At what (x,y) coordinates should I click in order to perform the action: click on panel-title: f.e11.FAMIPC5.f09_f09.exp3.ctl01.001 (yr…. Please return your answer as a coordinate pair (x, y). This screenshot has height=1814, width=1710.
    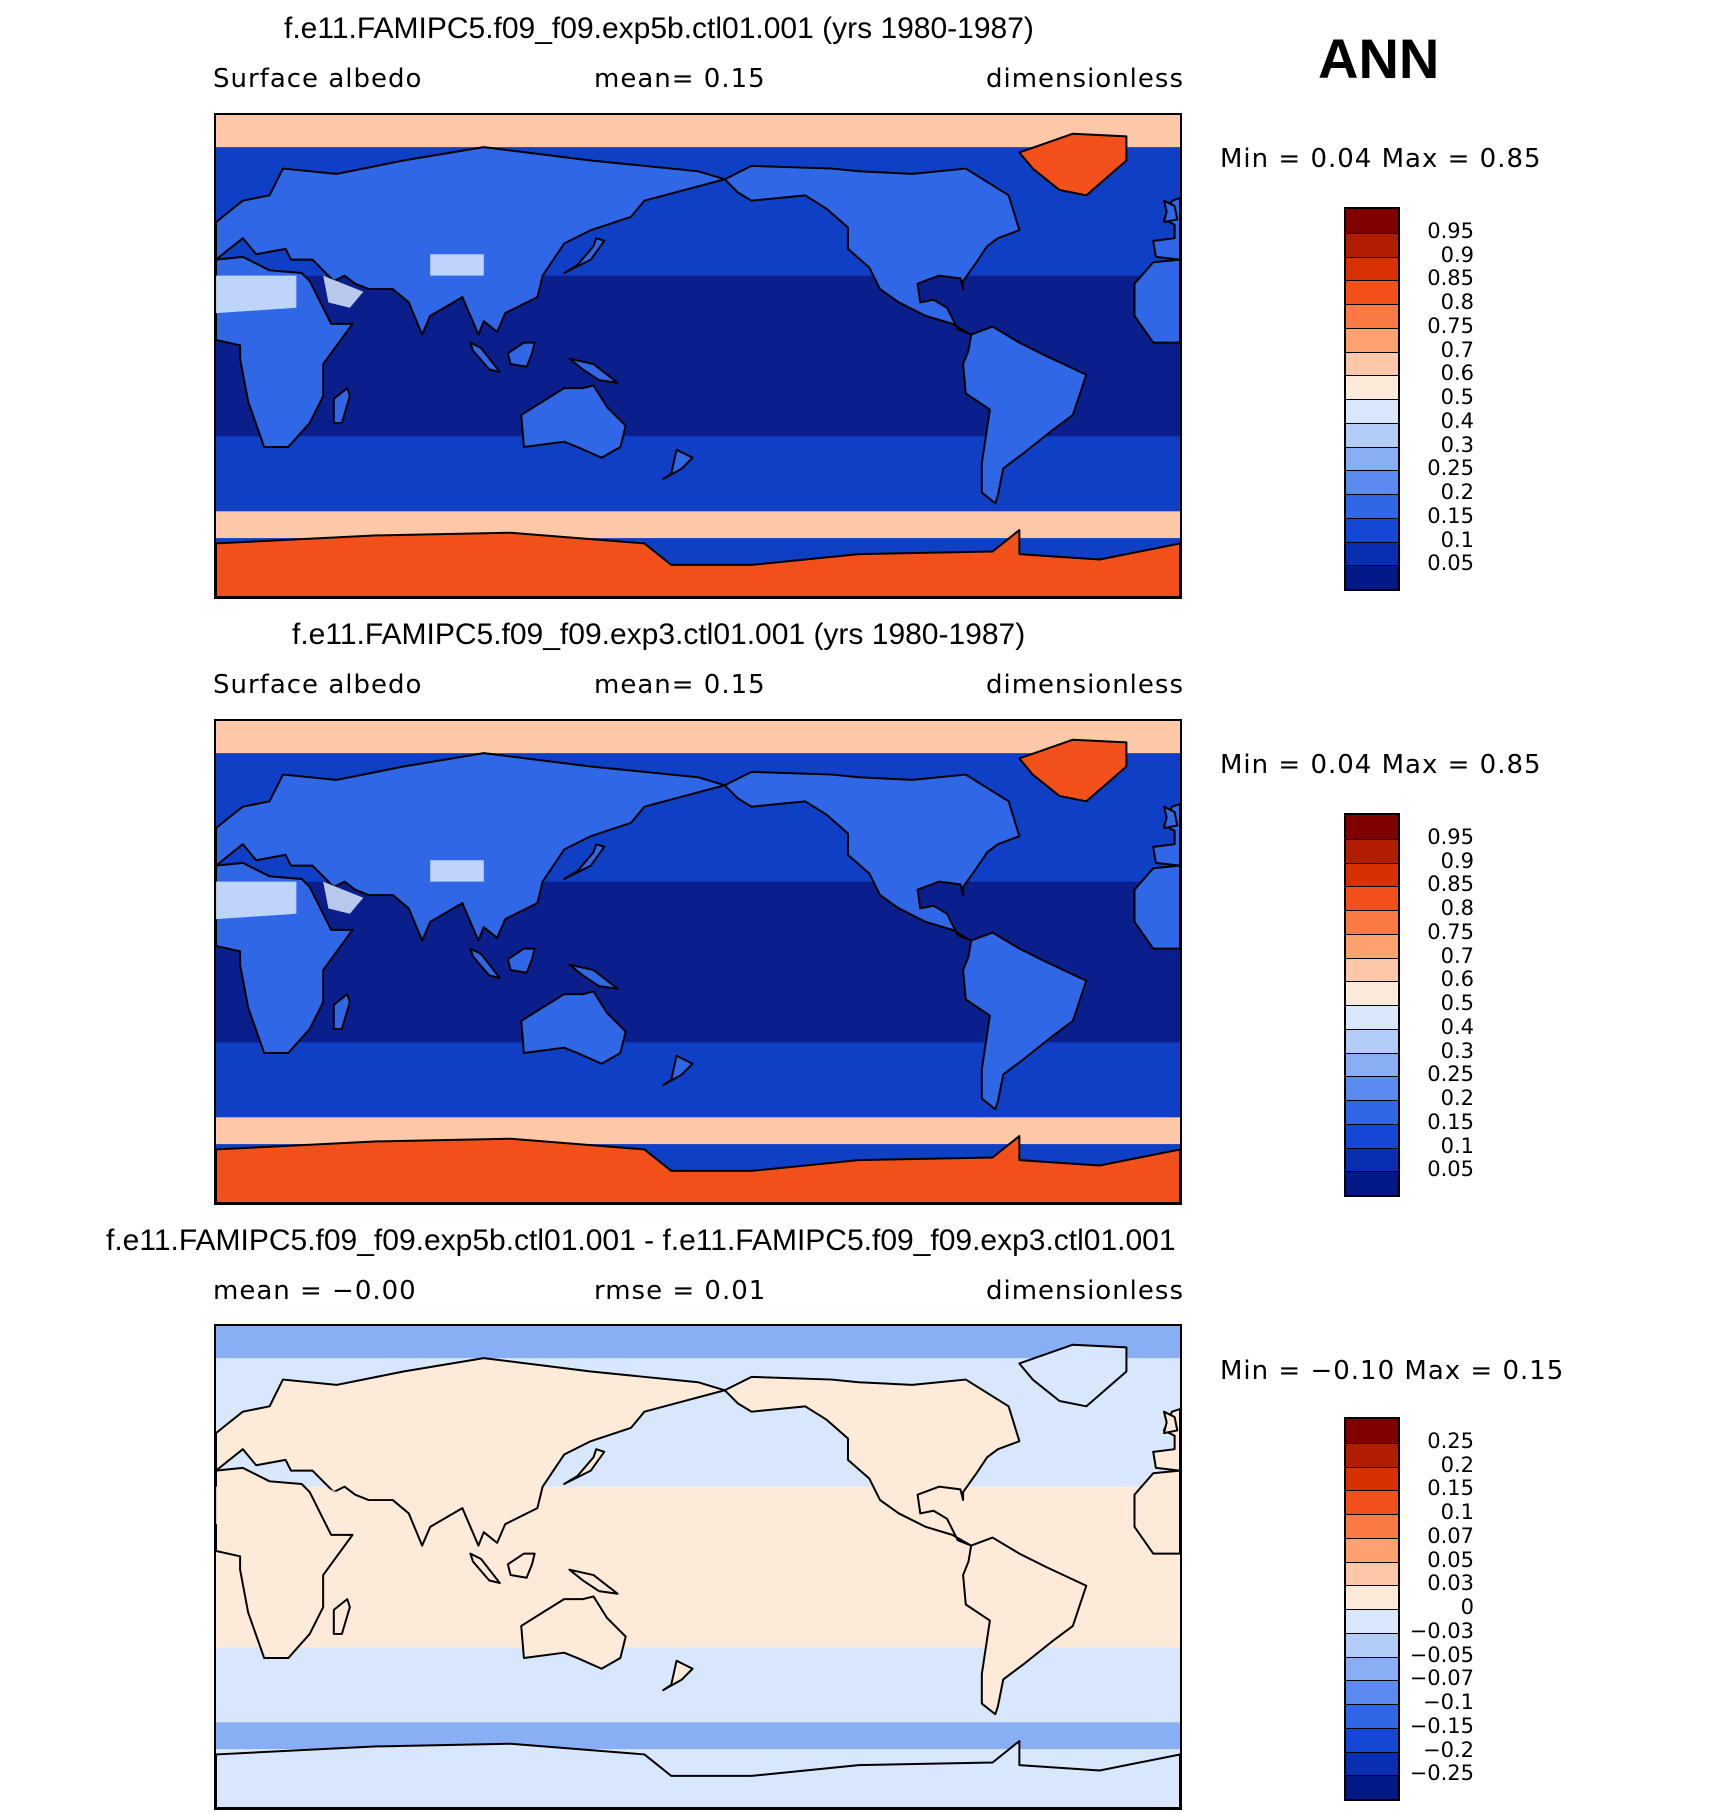
    Looking at the image, I should click on (659, 634).